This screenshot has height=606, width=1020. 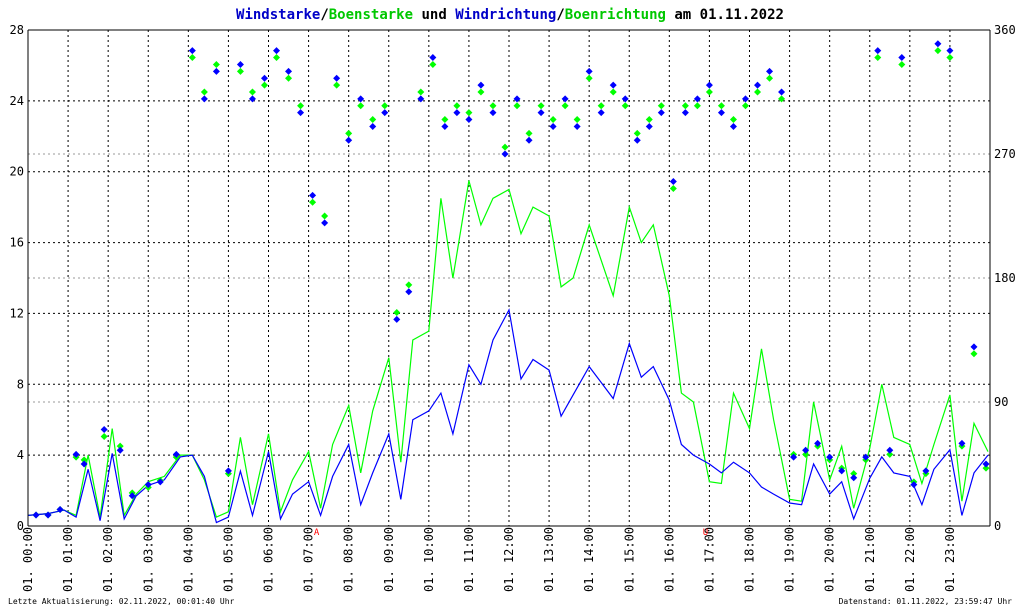 I want to click on title-sep1: /, so click(x=324, y=15).